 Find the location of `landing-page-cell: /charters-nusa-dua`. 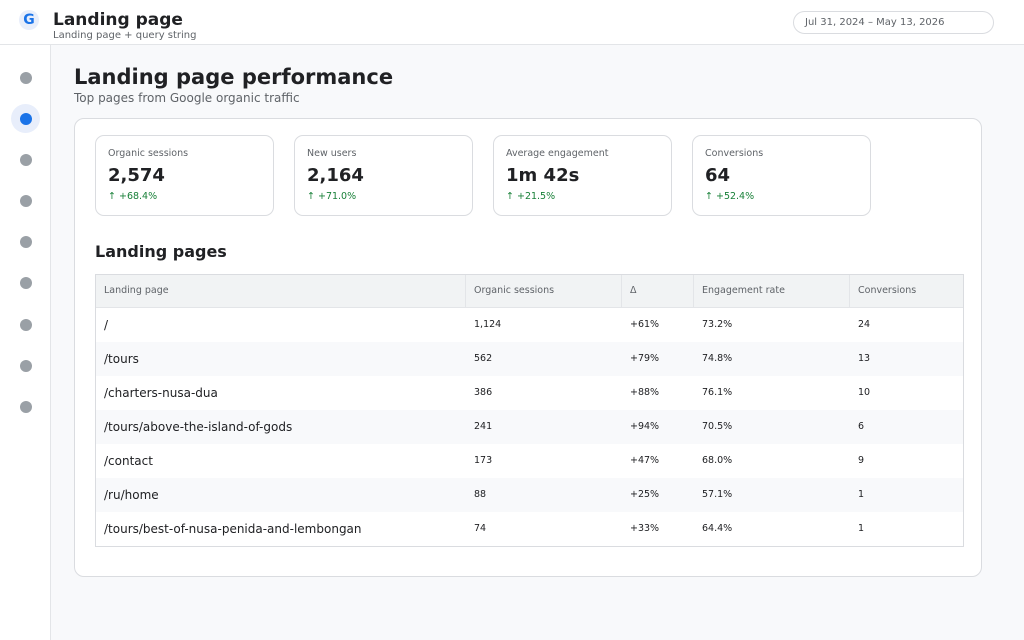

landing-page-cell: /charters-nusa-dua is located at coordinates (161, 393).